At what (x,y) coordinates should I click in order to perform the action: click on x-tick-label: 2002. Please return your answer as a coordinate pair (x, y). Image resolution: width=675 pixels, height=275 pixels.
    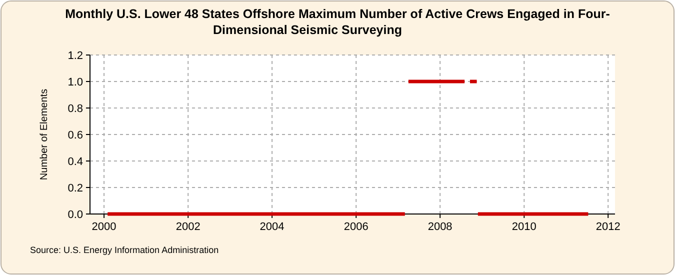
    Looking at the image, I should click on (188, 227).